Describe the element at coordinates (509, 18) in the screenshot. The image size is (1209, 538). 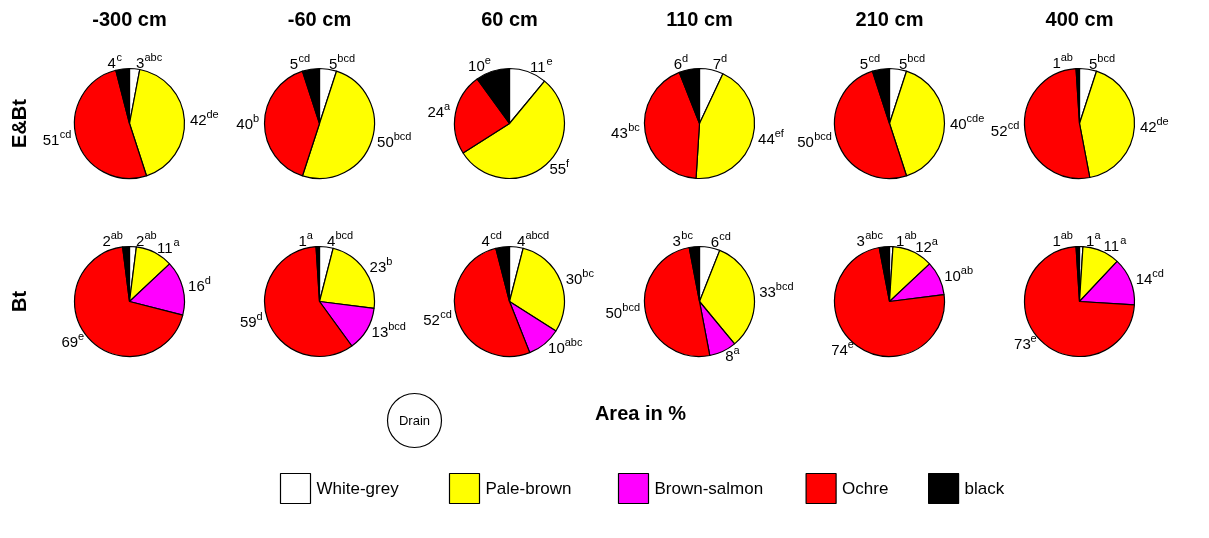
I see `chart-title: 60 cm` at that location.